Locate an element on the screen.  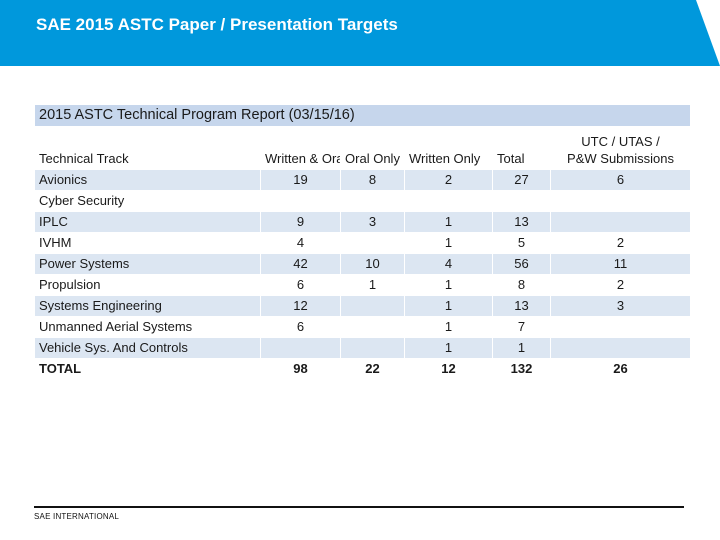
cell-track: IVHM is located at coordinates (147, 243).